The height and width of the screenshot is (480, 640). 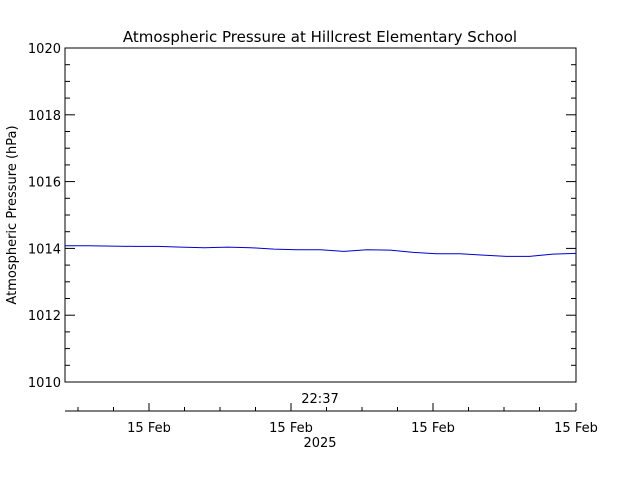 I want to click on time-label: 22:37, so click(x=319, y=399).